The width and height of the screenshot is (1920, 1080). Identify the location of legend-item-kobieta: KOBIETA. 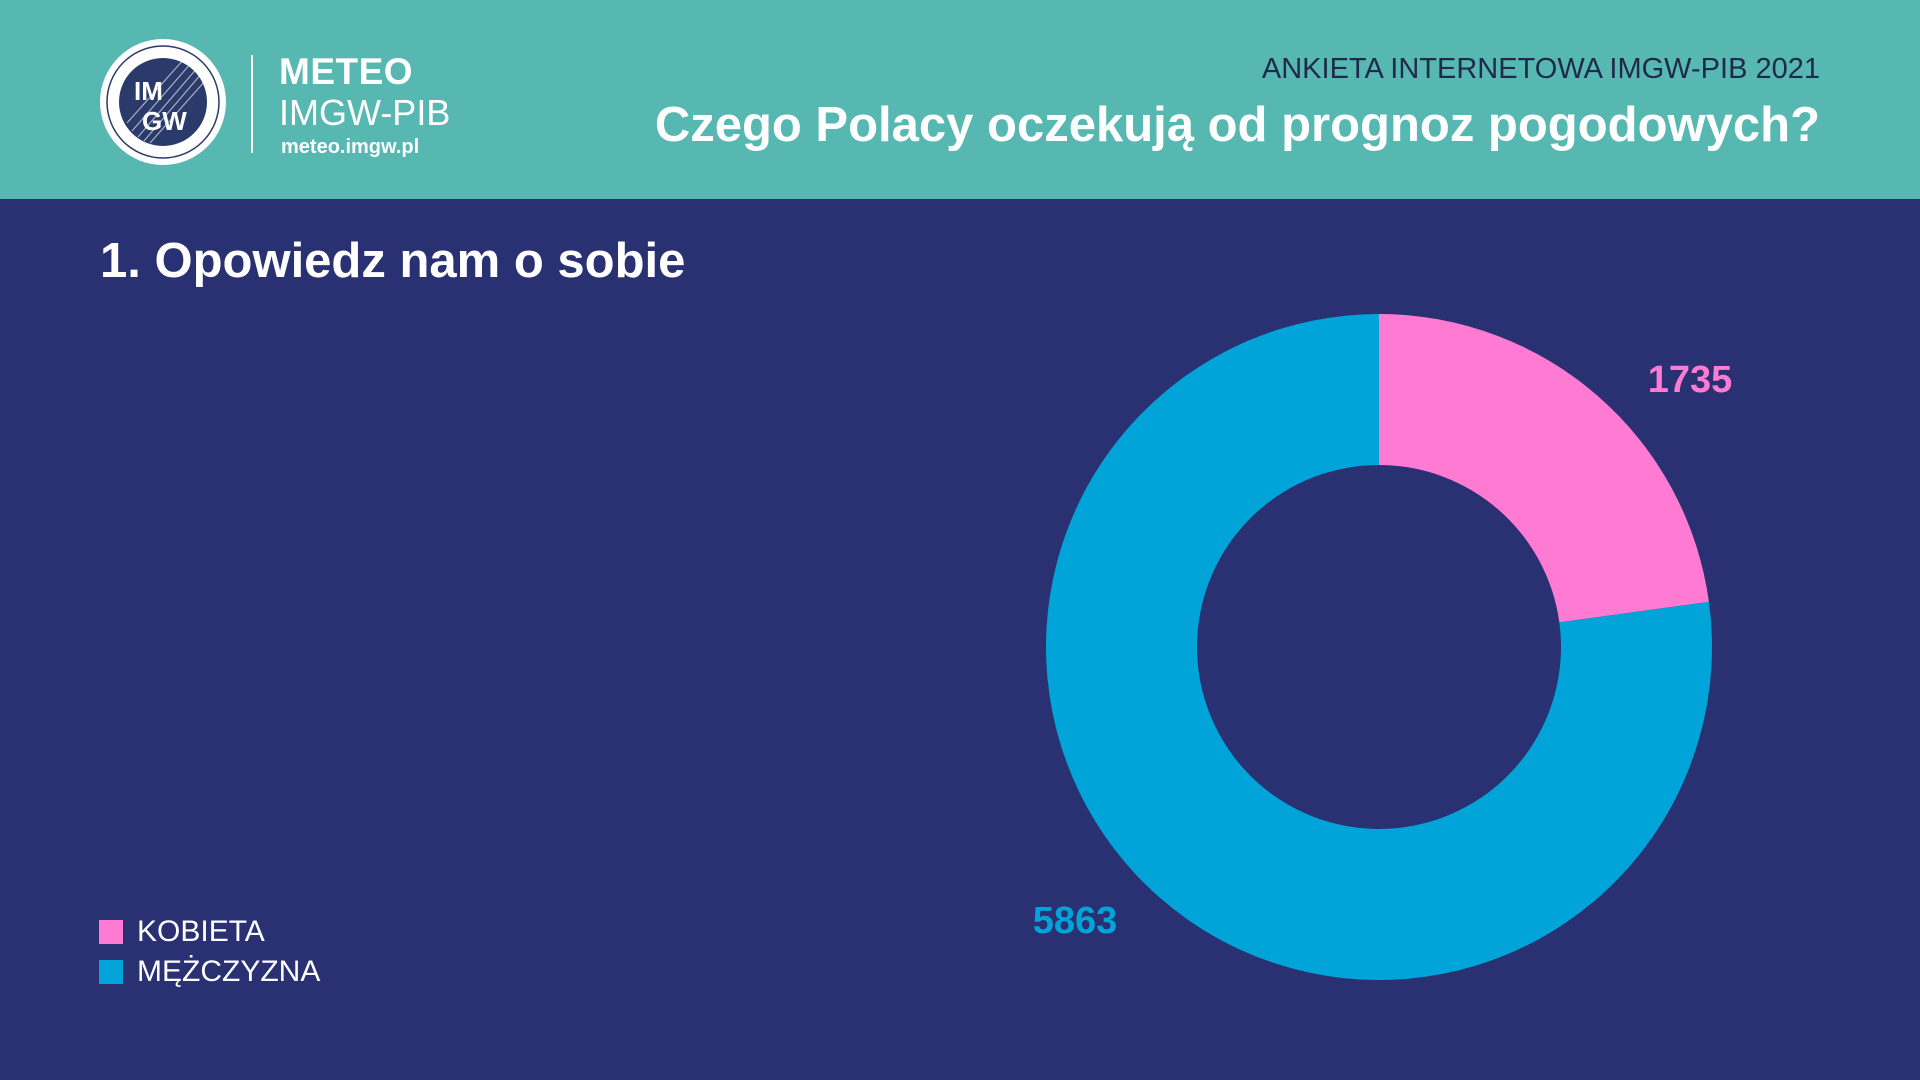
(209, 932).